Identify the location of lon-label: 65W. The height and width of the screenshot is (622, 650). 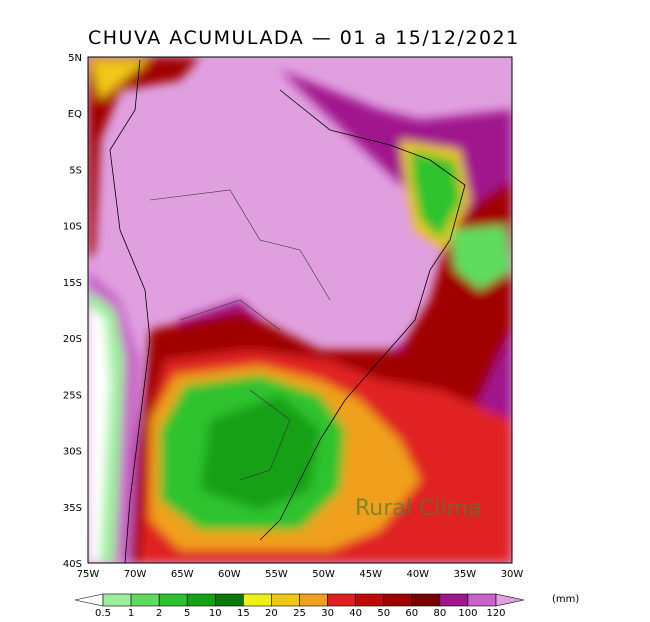
(182, 574).